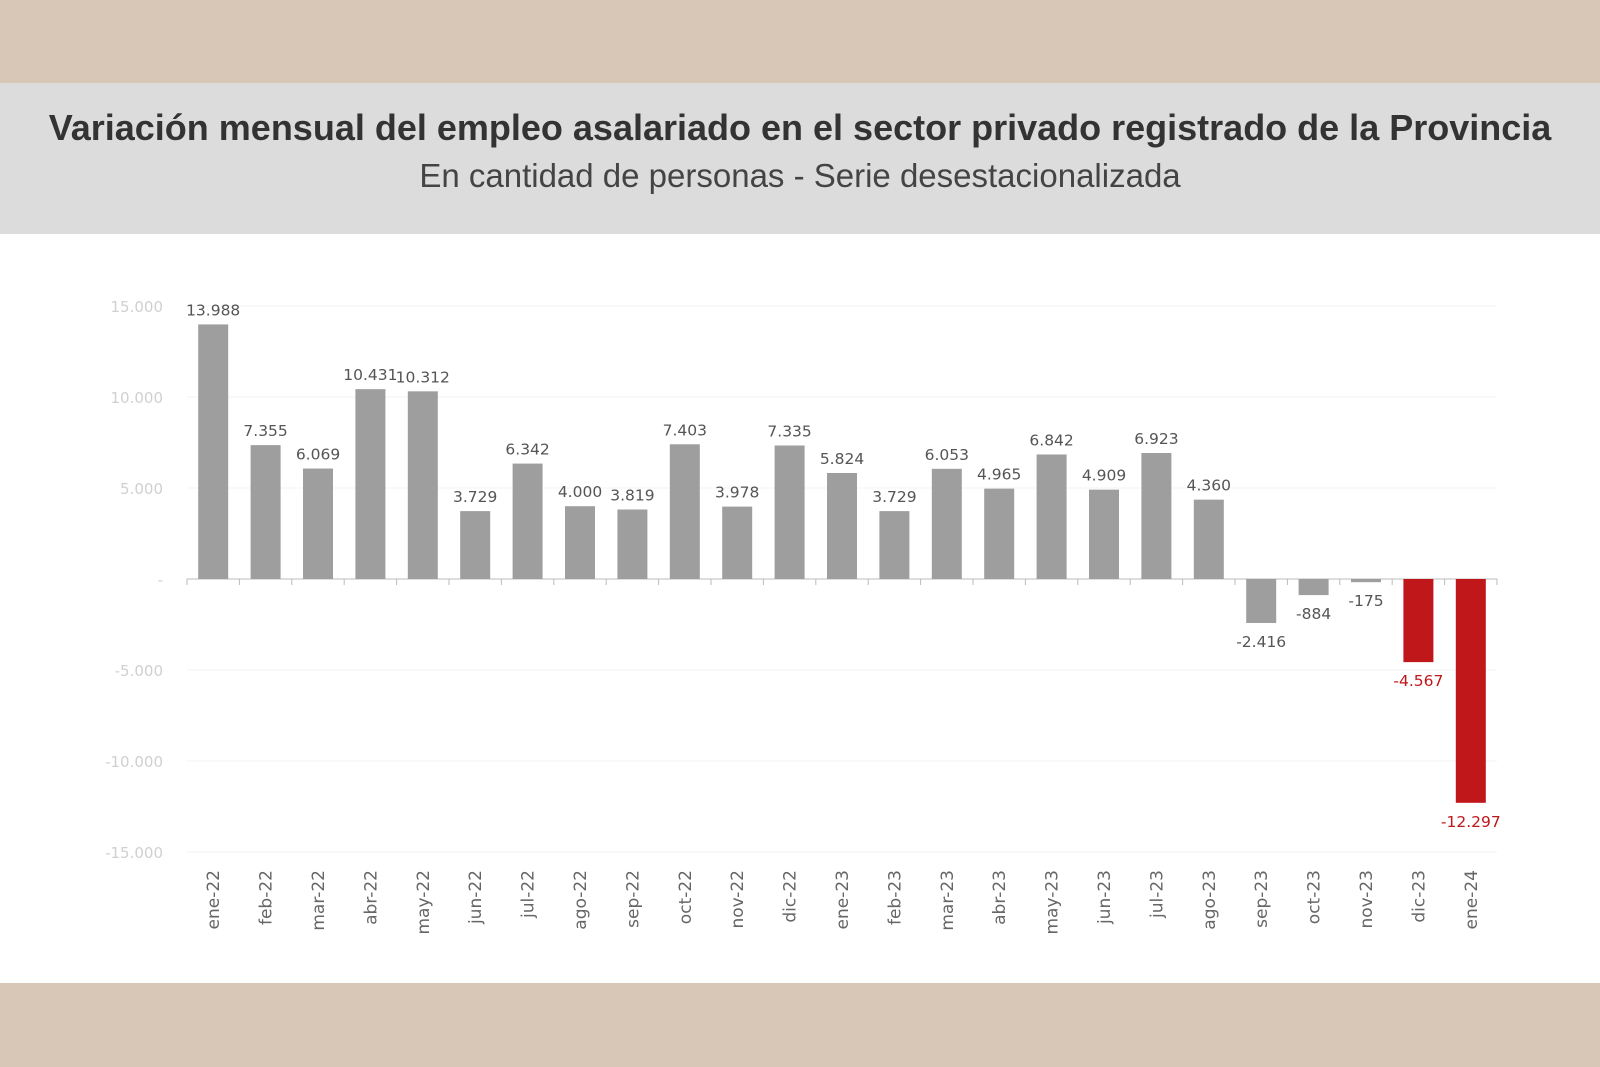 Image resolution: width=1600 pixels, height=1067 pixels. Describe the element at coordinates (371, 897) in the screenshot. I see `x-tick-label: abr-22` at that location.